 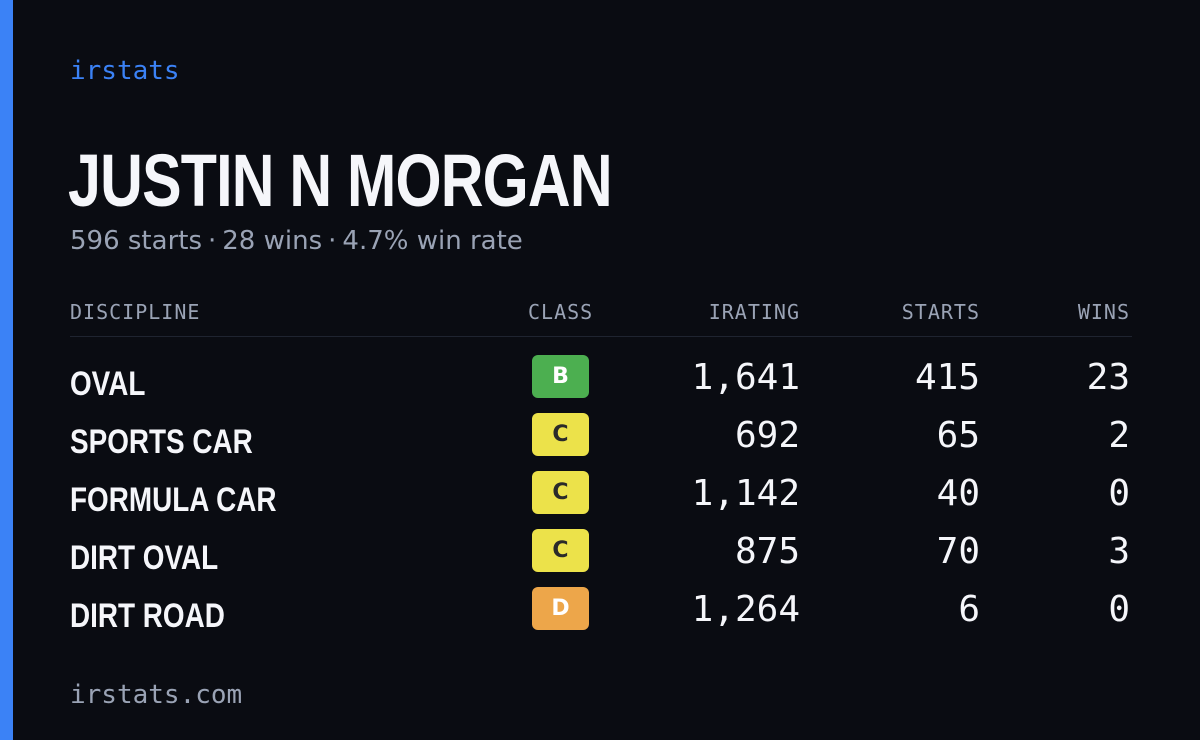 What do you see at coordinates (136, 241) in the screenshot?
I see `starts-summary: 596 starts` at bounding box center [136, 241].